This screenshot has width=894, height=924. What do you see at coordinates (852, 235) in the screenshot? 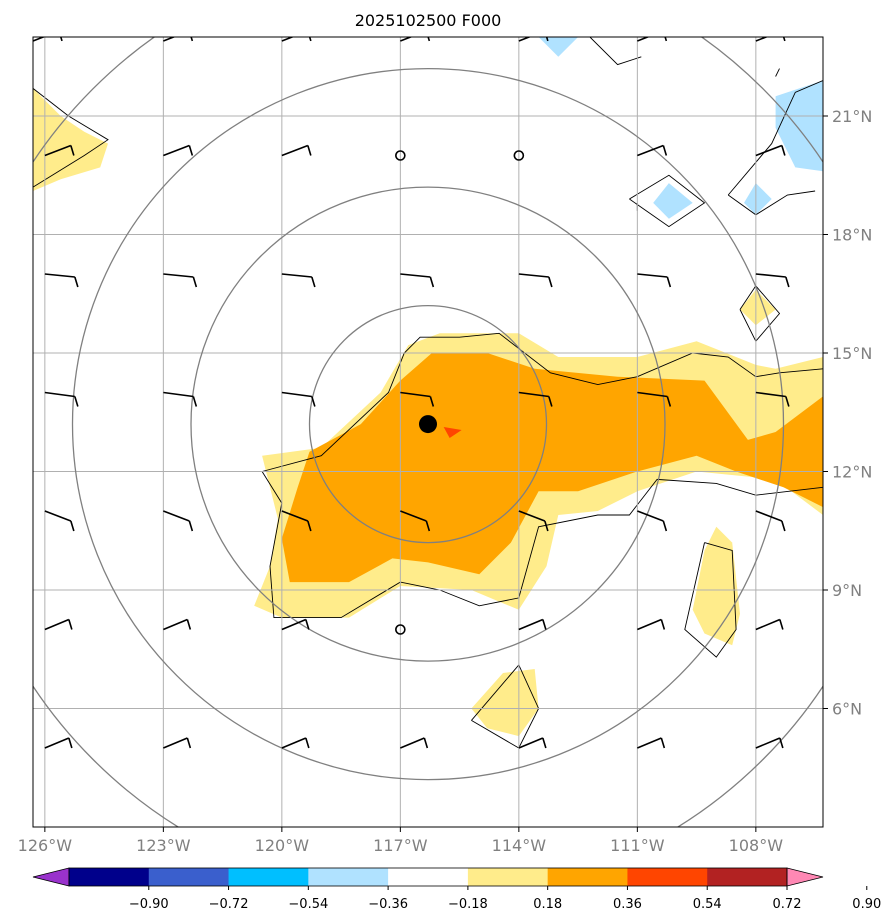
I see `lat-tick-label: 18°N` at bounding box center [852, 235].